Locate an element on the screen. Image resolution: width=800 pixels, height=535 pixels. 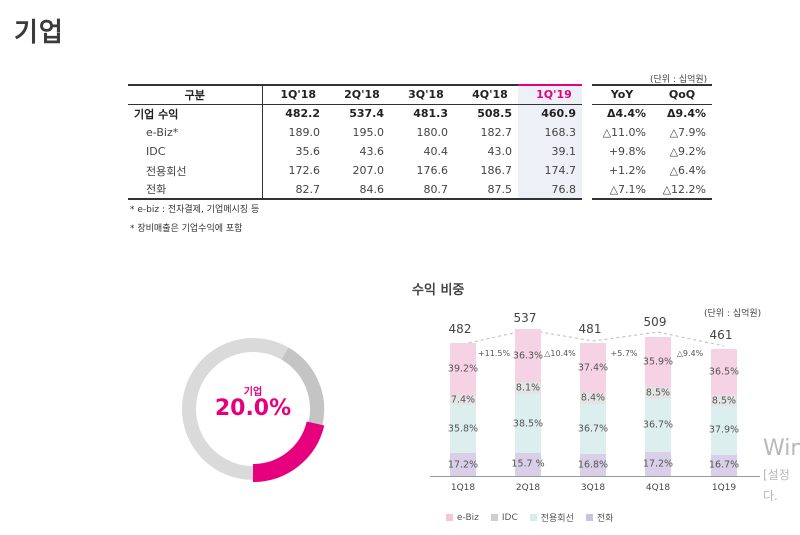
cell: 176.6 is located at coordinates (432, 170).